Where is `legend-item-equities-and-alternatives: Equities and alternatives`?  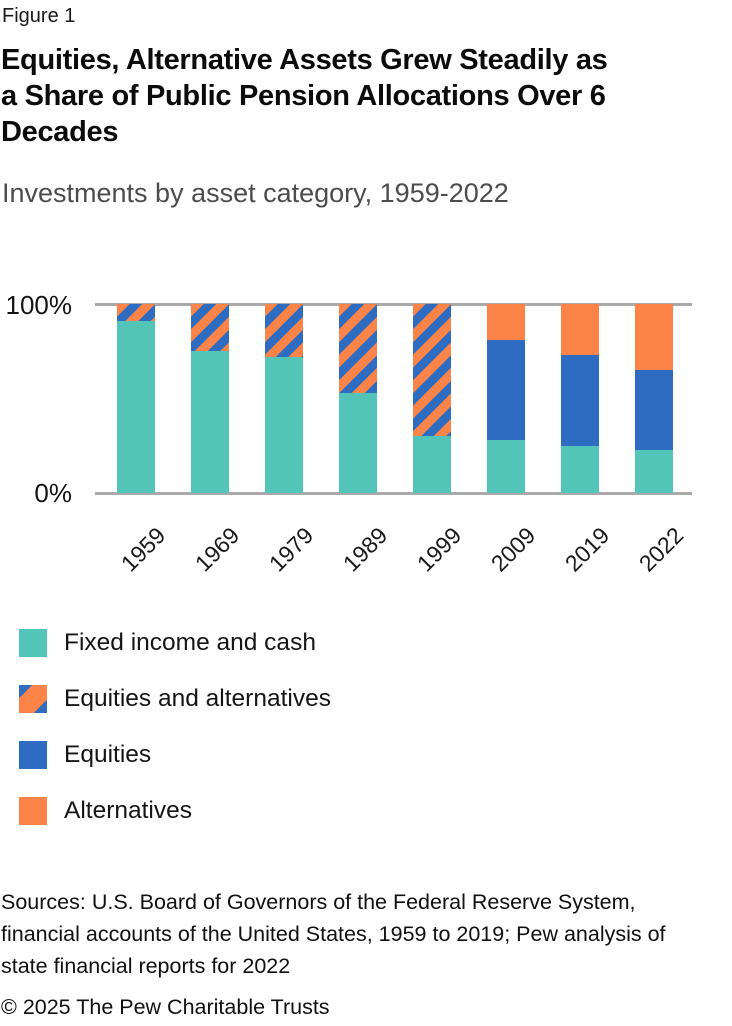 legend-item-equities-and-alternatives: Equities and alternatives is located at coordinates (175, 699).